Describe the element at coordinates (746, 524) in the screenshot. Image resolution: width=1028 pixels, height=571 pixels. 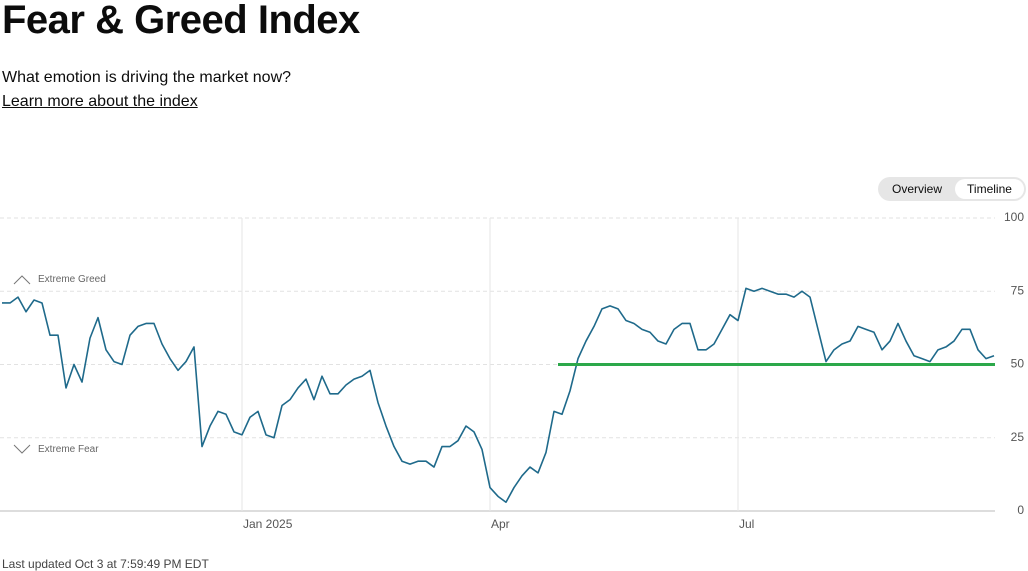
I see `x-tick-label: Jul` at that location.